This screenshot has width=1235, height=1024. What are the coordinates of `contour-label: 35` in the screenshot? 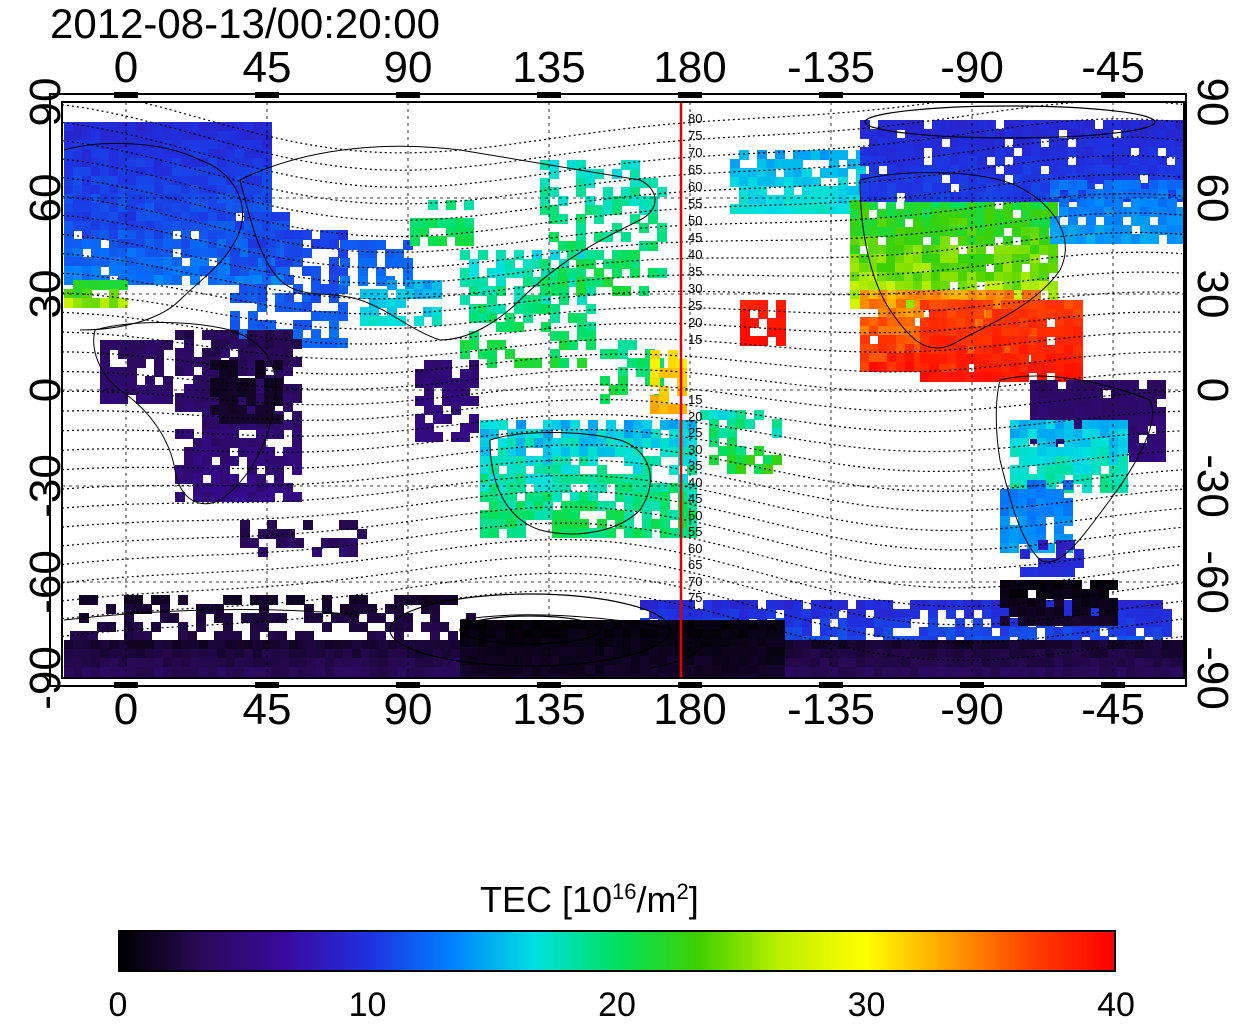 It's located at (695, 271).